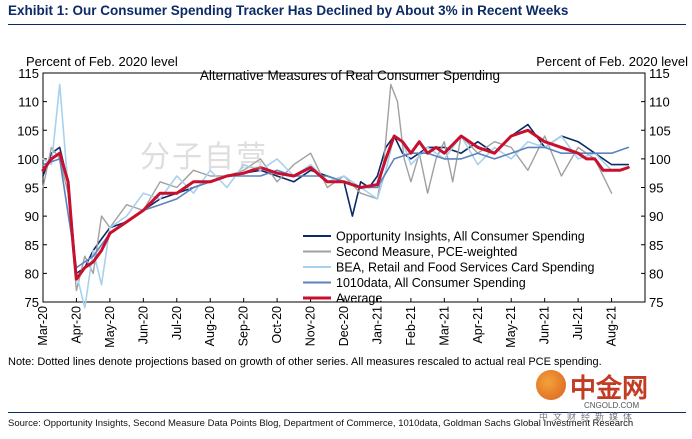 This screenshot has width=692, height=439. I want to click on x-tick-label: Nov-20, so click(311, 326).